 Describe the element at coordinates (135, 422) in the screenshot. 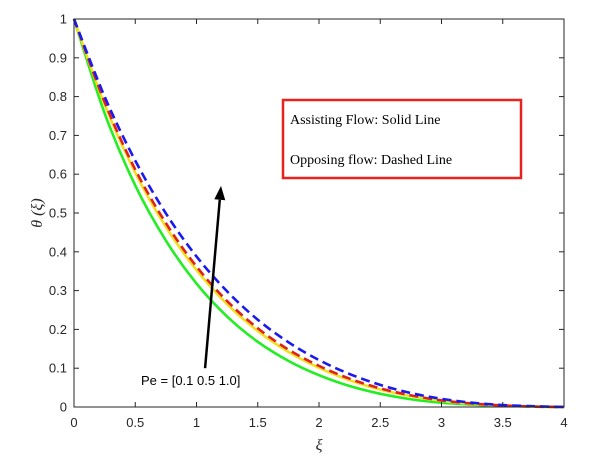

I see `x-tick-label: 0.5` at that location.